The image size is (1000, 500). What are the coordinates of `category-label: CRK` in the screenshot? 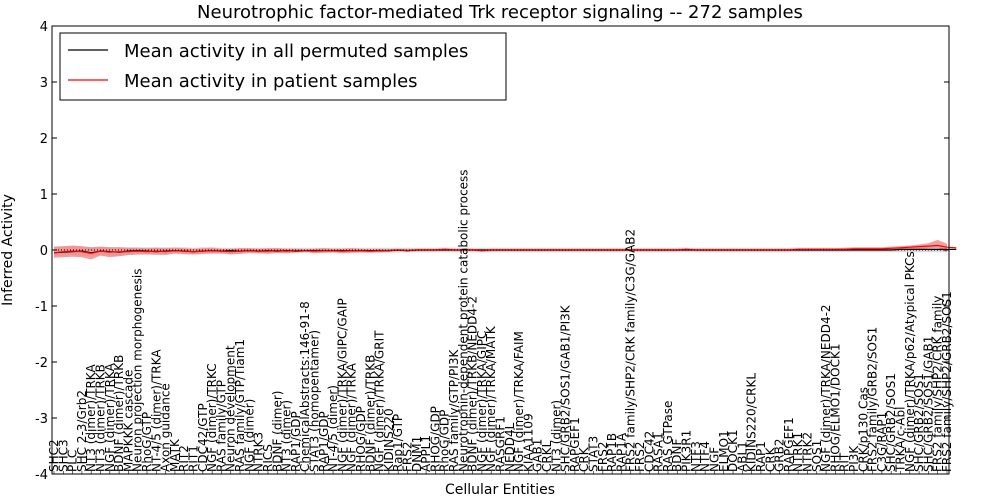 It's located at (584, 459).